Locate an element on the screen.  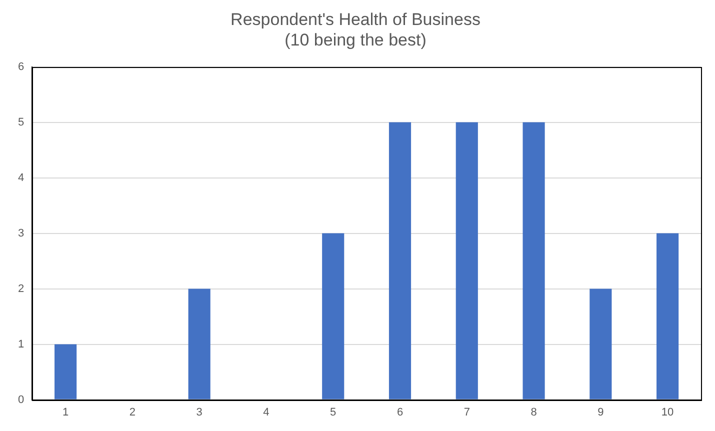
y-tick-label: 4 is located at coordinates (21, 178).